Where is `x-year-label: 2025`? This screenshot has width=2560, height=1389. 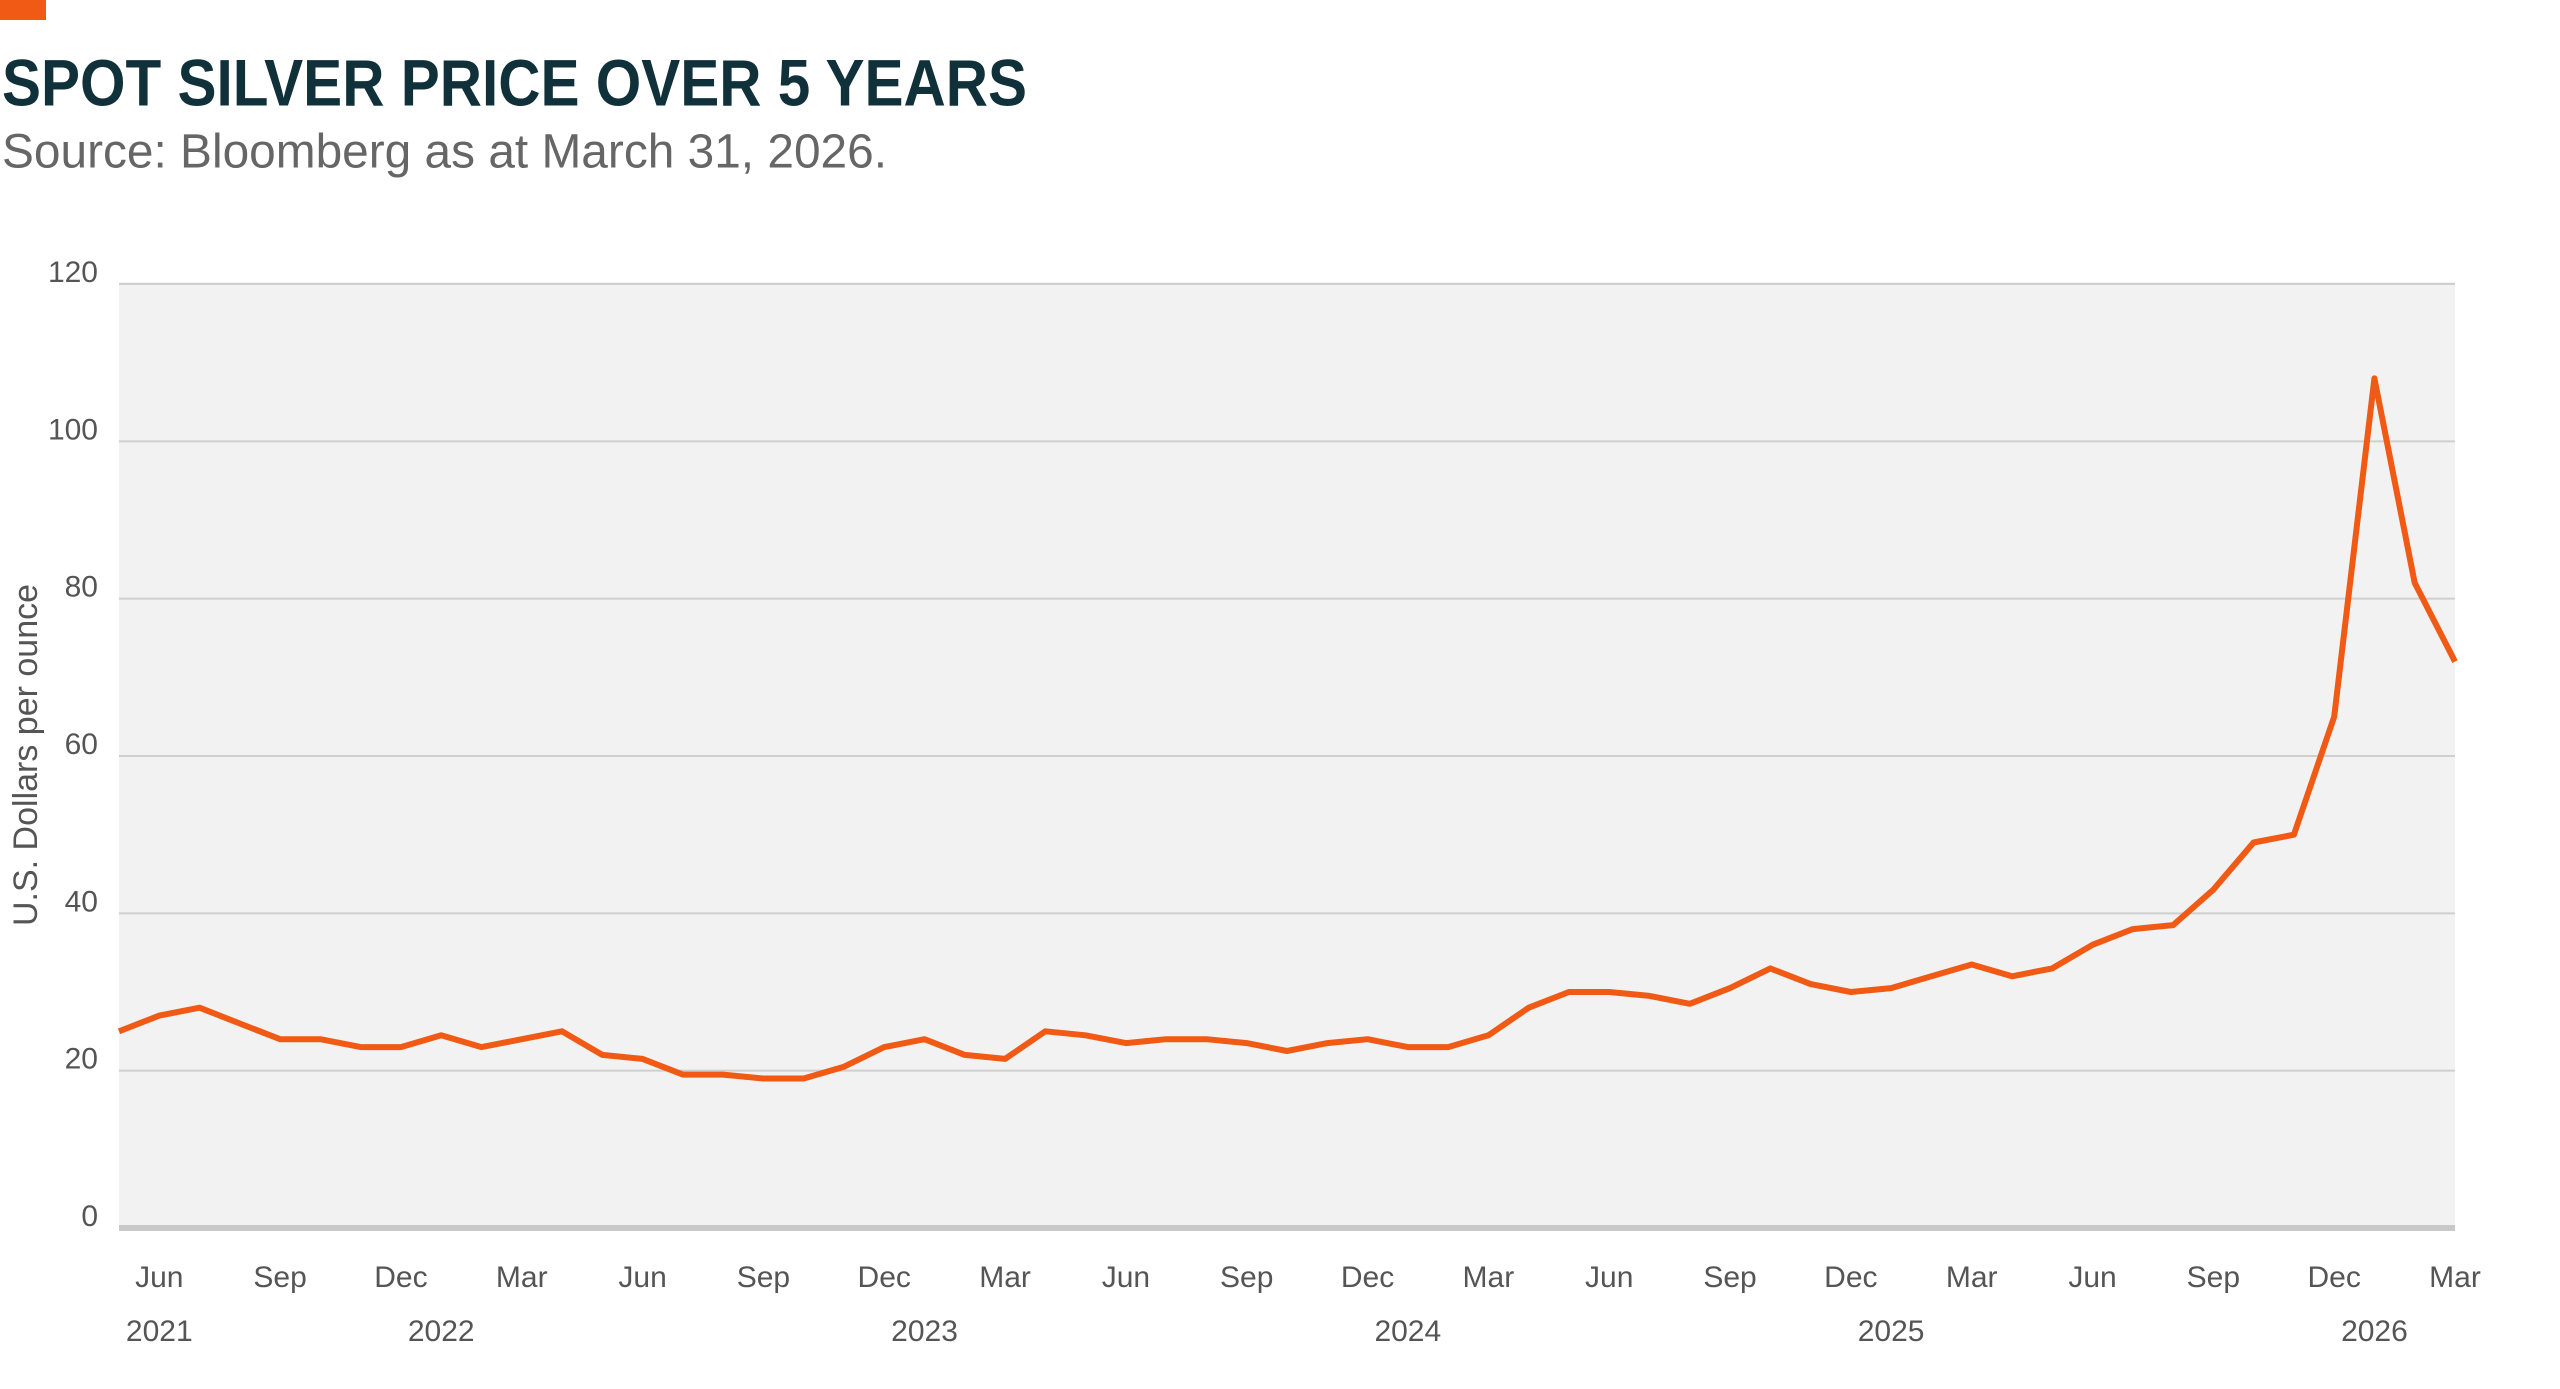 x-year-label: 2025 is located at coordinates (1891, 1331).